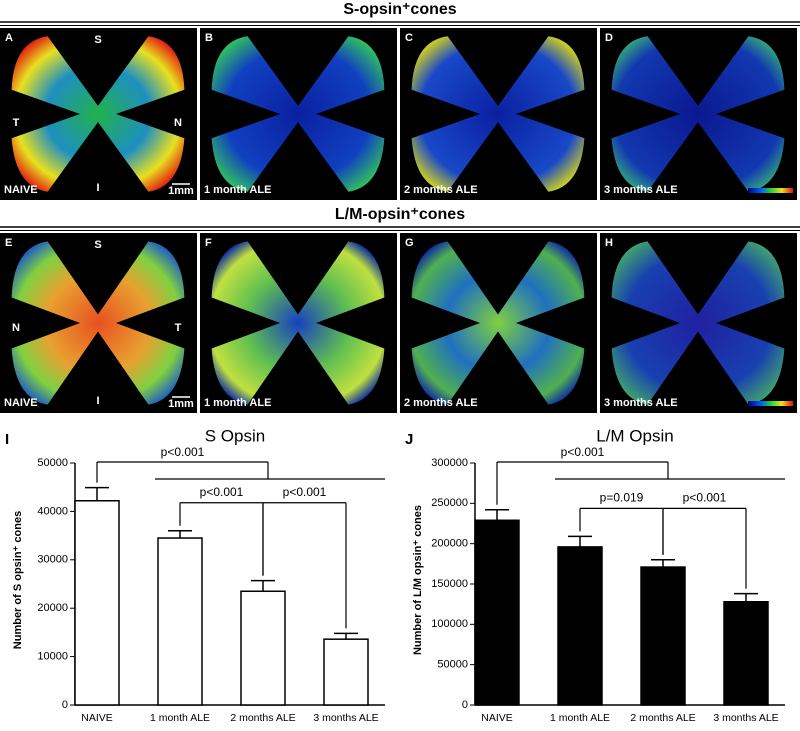  I want to click on y-tick-label: 100000, so click(449, 624).